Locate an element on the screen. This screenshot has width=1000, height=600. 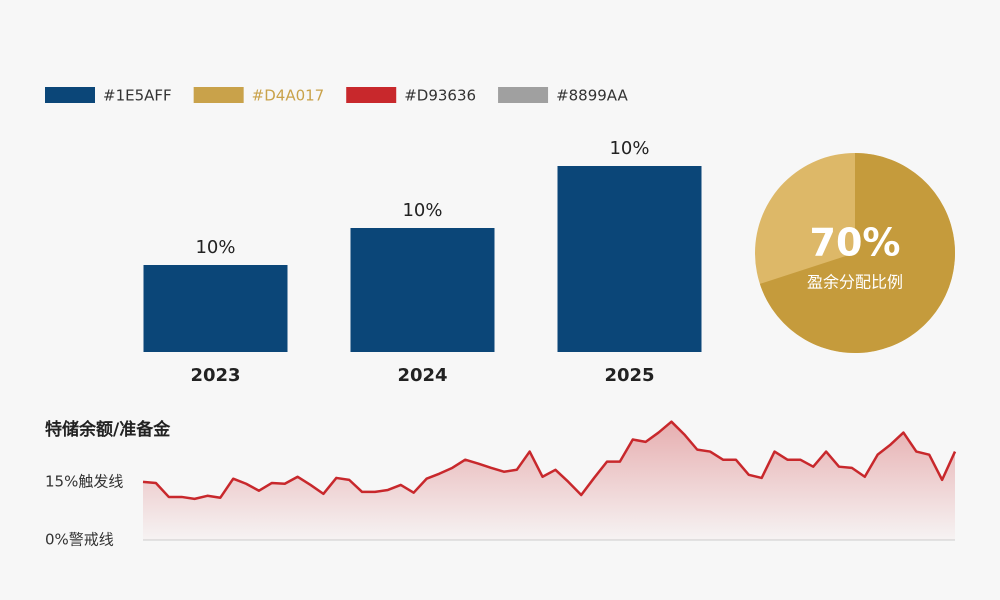
pie-slice is located at coordinates (857, 253).